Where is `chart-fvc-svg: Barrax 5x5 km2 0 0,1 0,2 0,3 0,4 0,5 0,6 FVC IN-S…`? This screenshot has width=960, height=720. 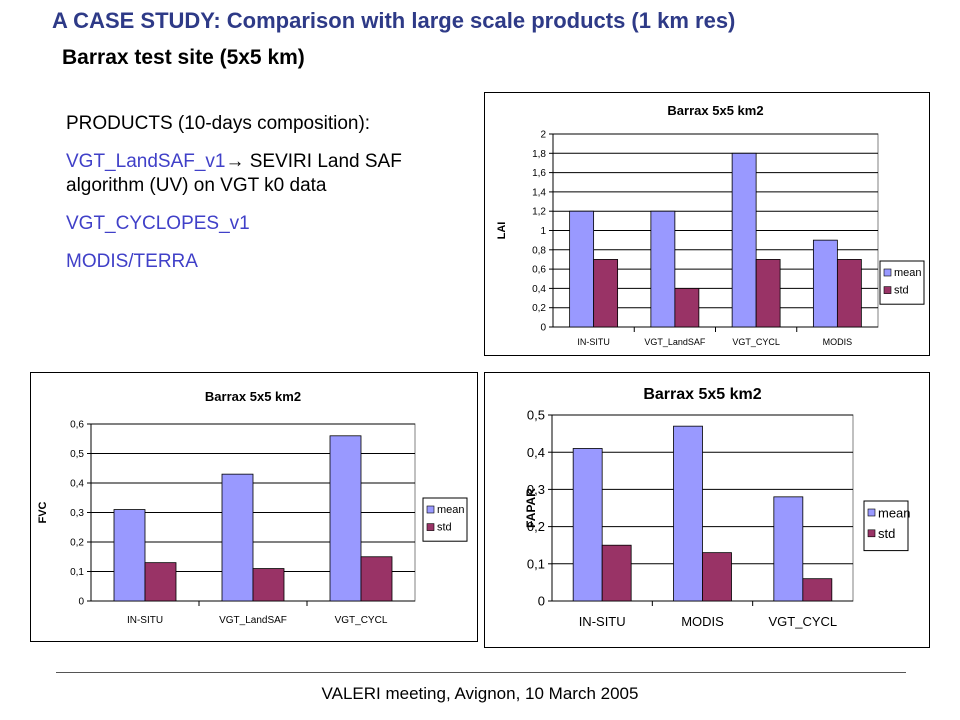
chart-fvc-svg: Barrax 5x5 km2 0 0,1 0,2 0,3 0,4 0,5 0,6 FVC IN-S… is located at coordinates (252, 507).